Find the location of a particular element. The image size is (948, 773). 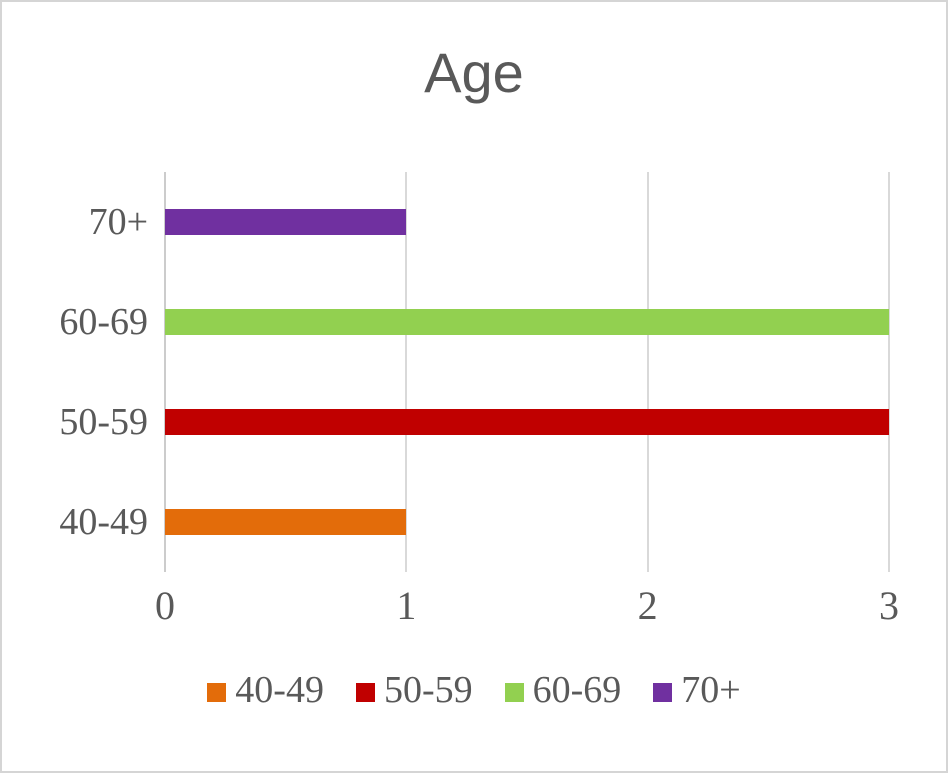

legend-item-70+: 70+ is located at coordinates (697, 690).